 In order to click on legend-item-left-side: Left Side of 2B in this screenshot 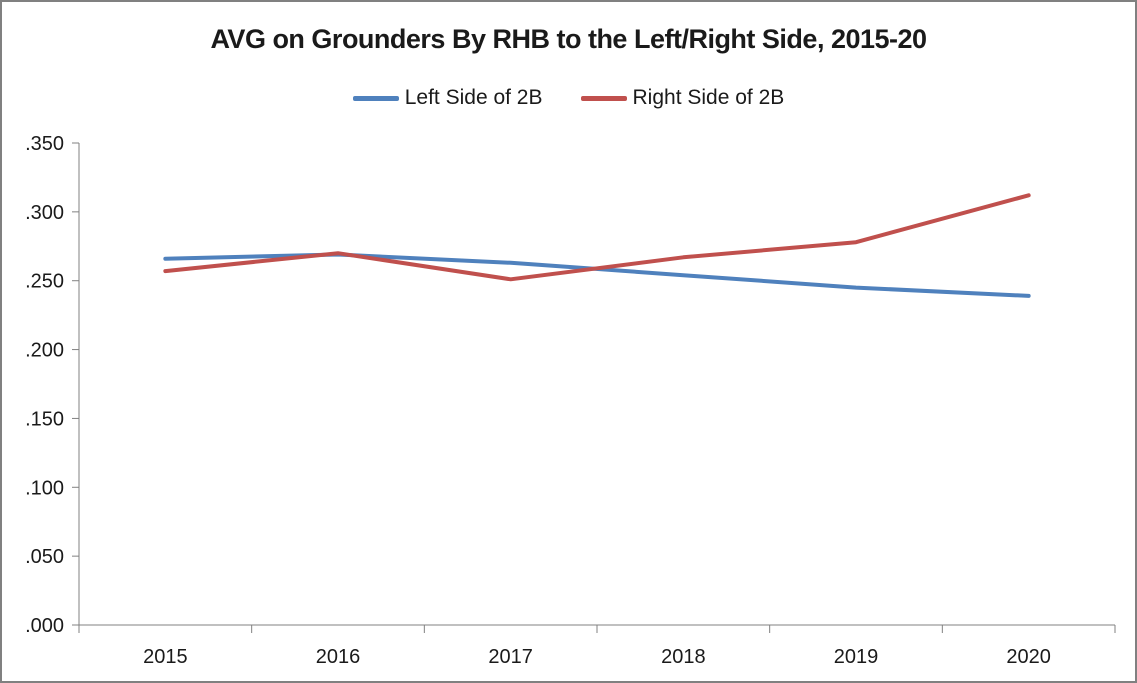, I will do `click(447, 98)`.